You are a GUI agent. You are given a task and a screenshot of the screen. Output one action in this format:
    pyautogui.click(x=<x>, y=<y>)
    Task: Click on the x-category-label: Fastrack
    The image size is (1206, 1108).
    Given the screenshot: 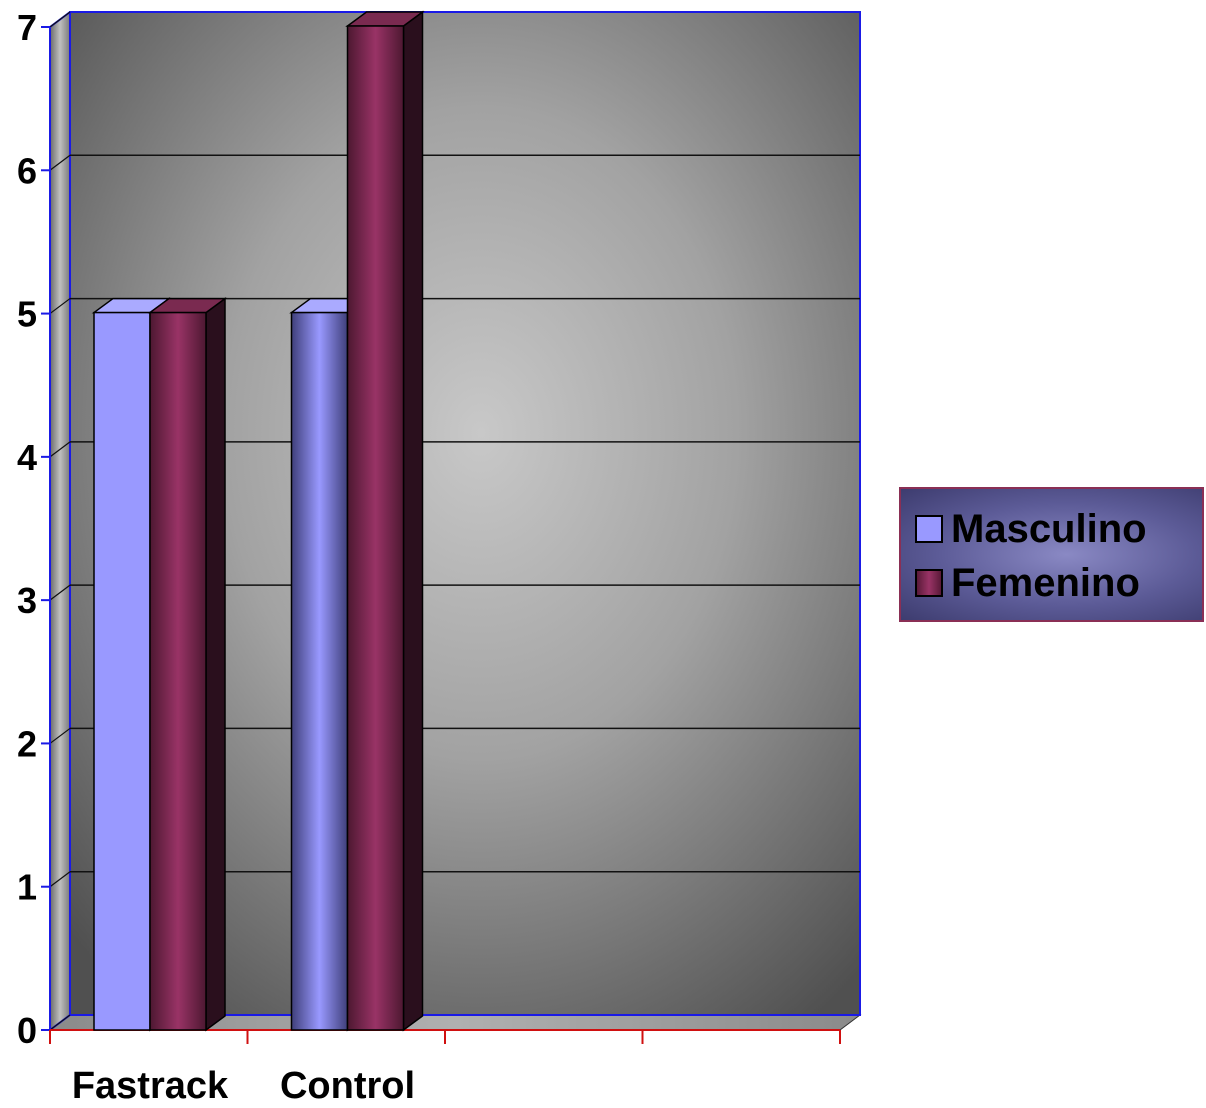 What is the action you would take?
    pyautogui.click(x=150, y=1086)
    